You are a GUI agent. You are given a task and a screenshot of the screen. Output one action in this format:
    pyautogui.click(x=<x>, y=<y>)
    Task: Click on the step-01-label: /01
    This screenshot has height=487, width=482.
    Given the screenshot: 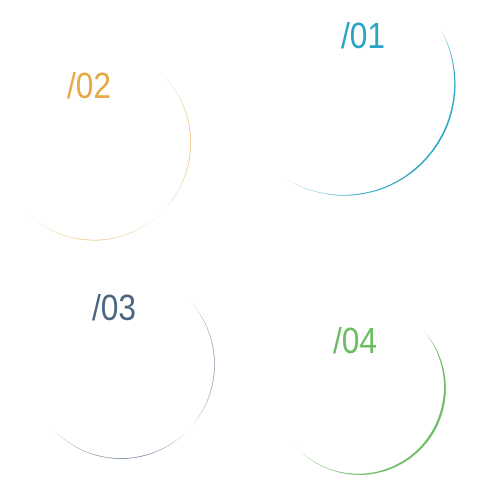 What is the action you would take?
    pyautogui.click(x=363, y=35)
    